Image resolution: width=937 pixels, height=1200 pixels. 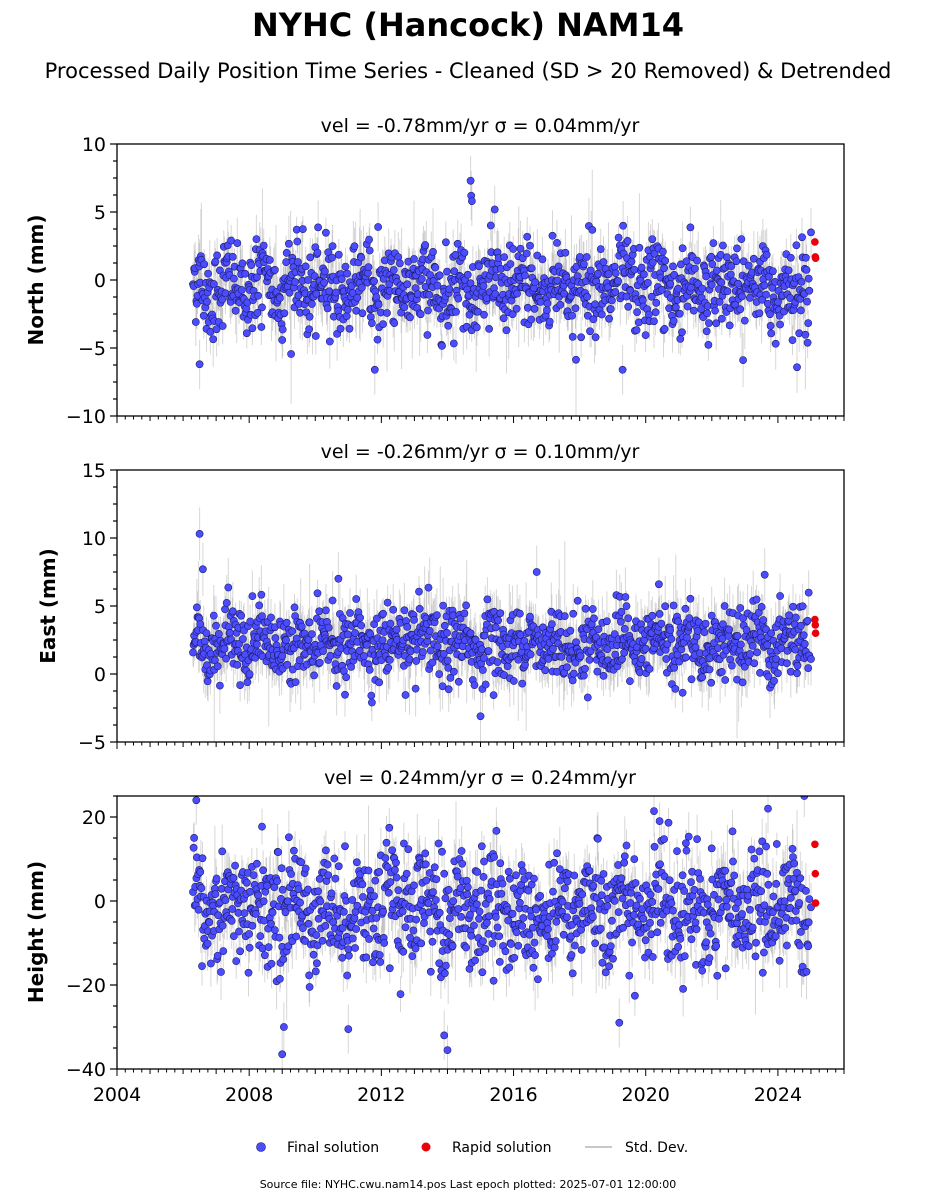 I want to click on y-tick-label: 0, so click(x=100, y=281).